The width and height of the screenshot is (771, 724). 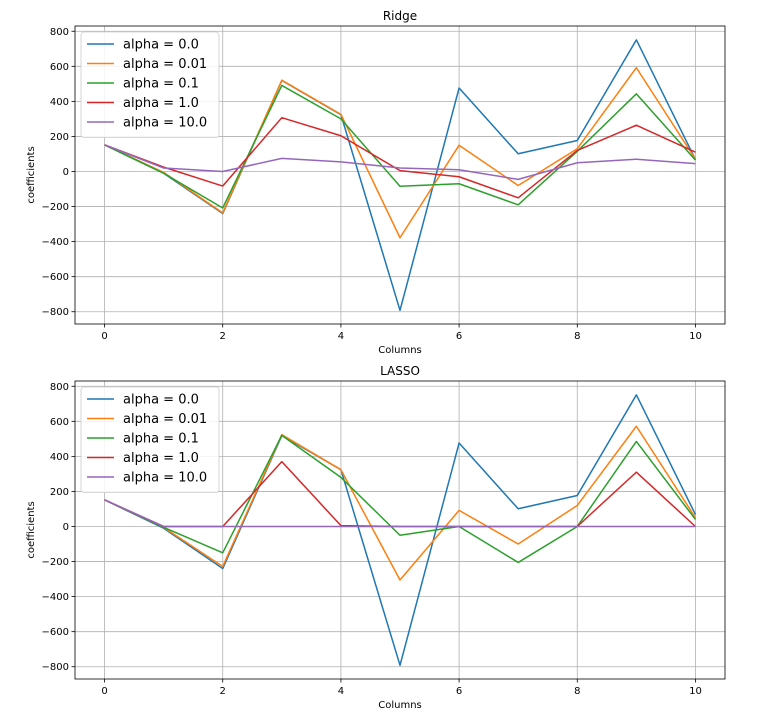 What do you see at coordinates (400, 16) in the screenshot?
I see `chart-title: Ridge` at bounding box center [400, 16].